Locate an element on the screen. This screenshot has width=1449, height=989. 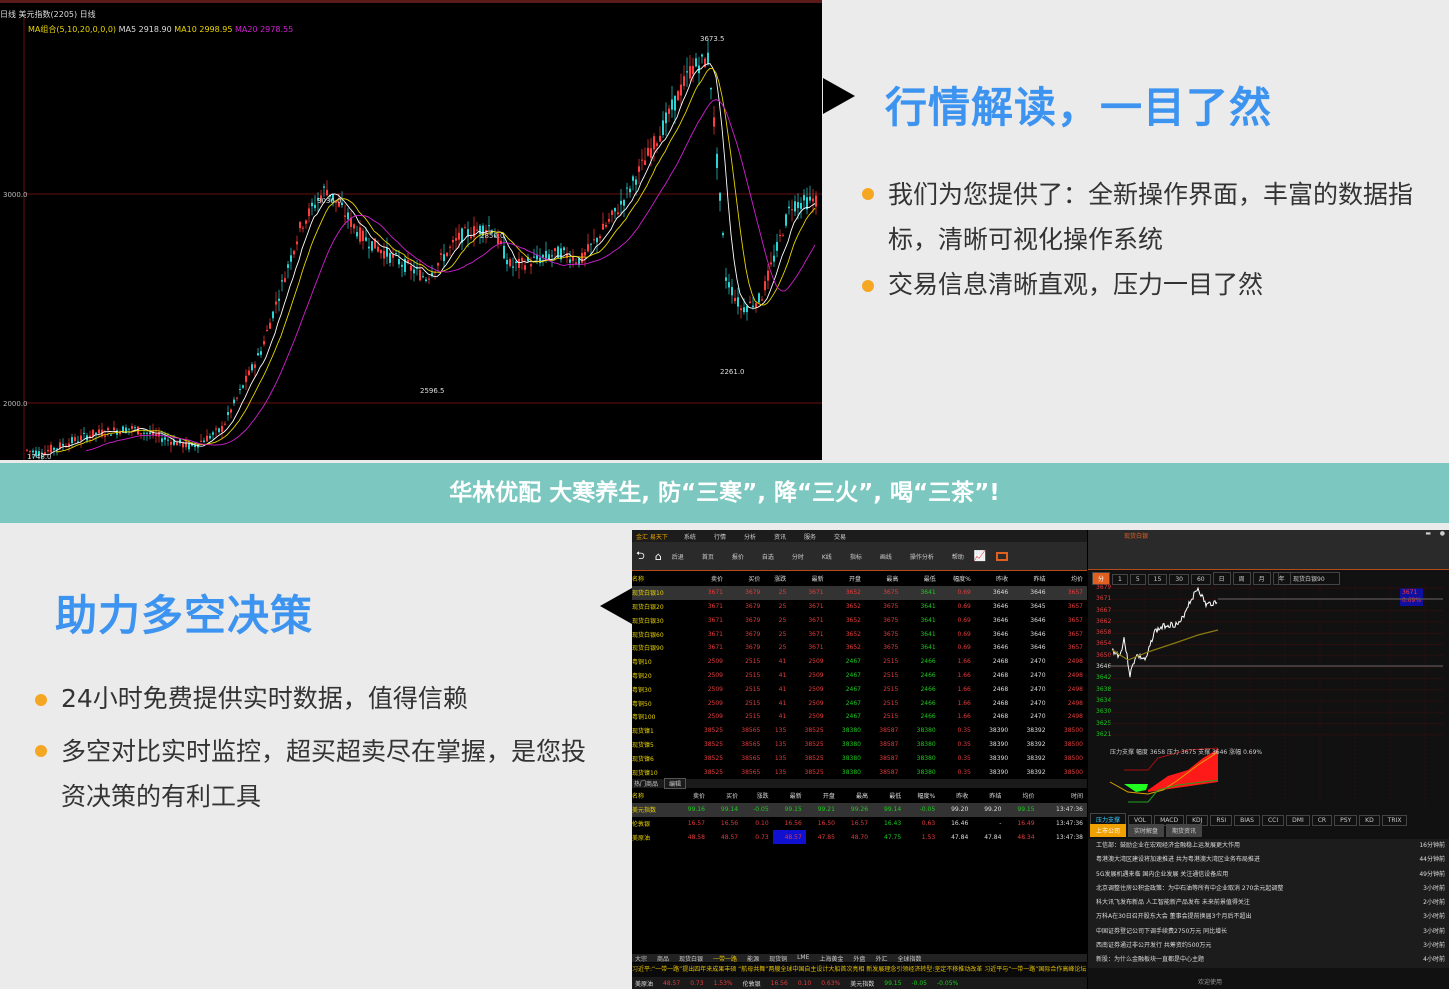
indicator-tab: RSI is located at coordinates (1221, 820).